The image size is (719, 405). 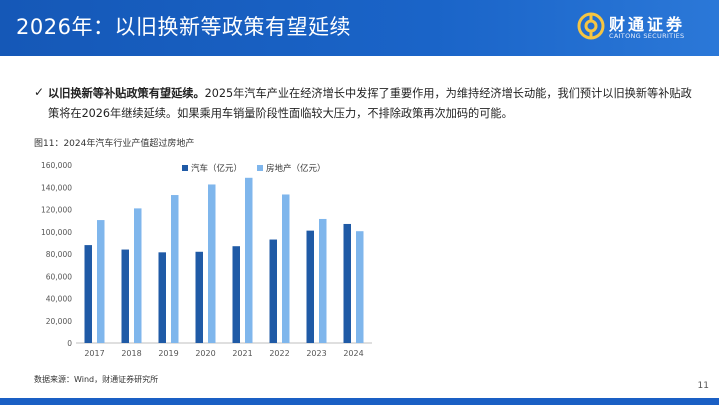 What do you see at coordinates (69, 343) in the screenshot?
I see `y-tick-label: 0` at bounding box center [69, 343].